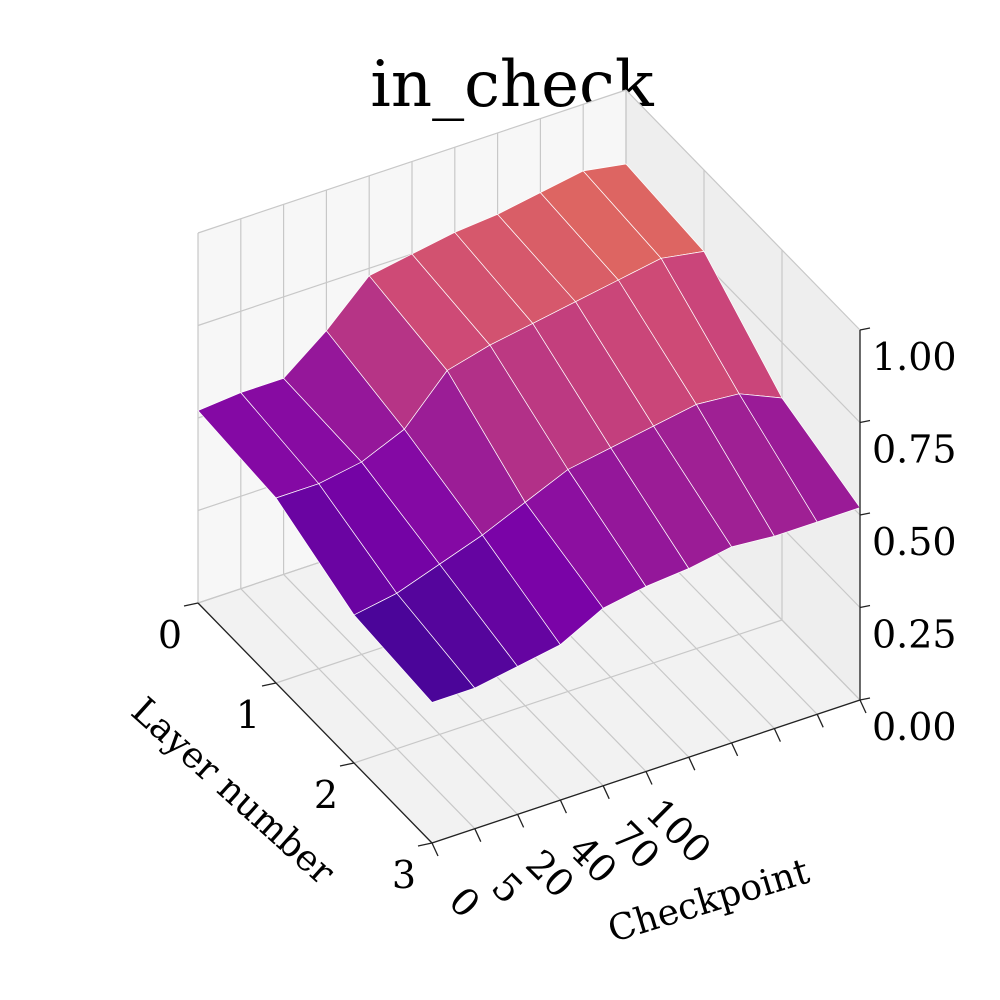 The width and height of the screenshot is (1000, 1000). What do you see at coordinates (326, 795) in the screenshot?
I see `y-tick-label: 2` at bounding box center [326, 795].